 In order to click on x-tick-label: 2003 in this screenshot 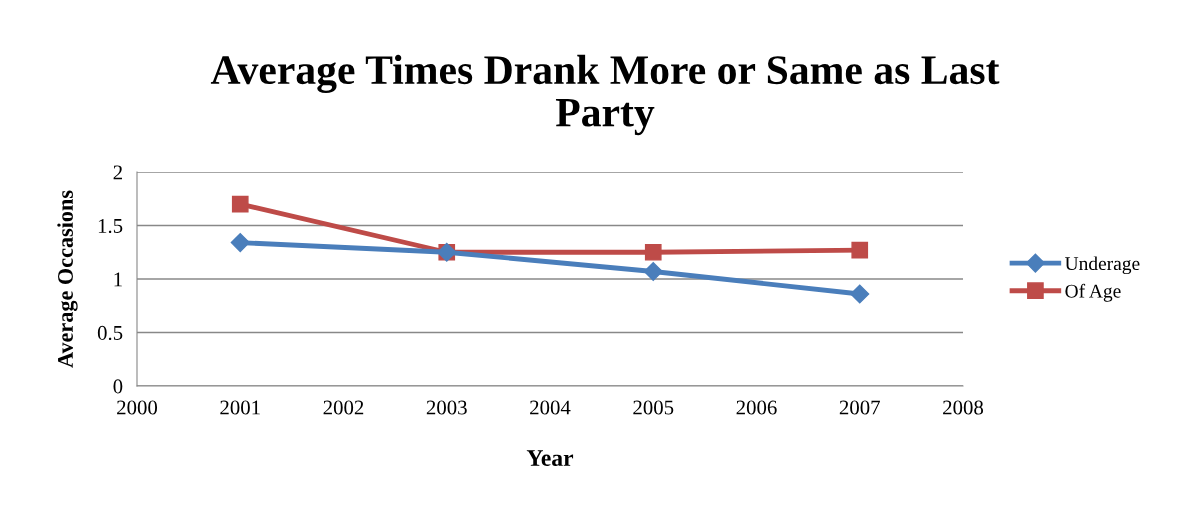, I will do `click(446, 407)`.